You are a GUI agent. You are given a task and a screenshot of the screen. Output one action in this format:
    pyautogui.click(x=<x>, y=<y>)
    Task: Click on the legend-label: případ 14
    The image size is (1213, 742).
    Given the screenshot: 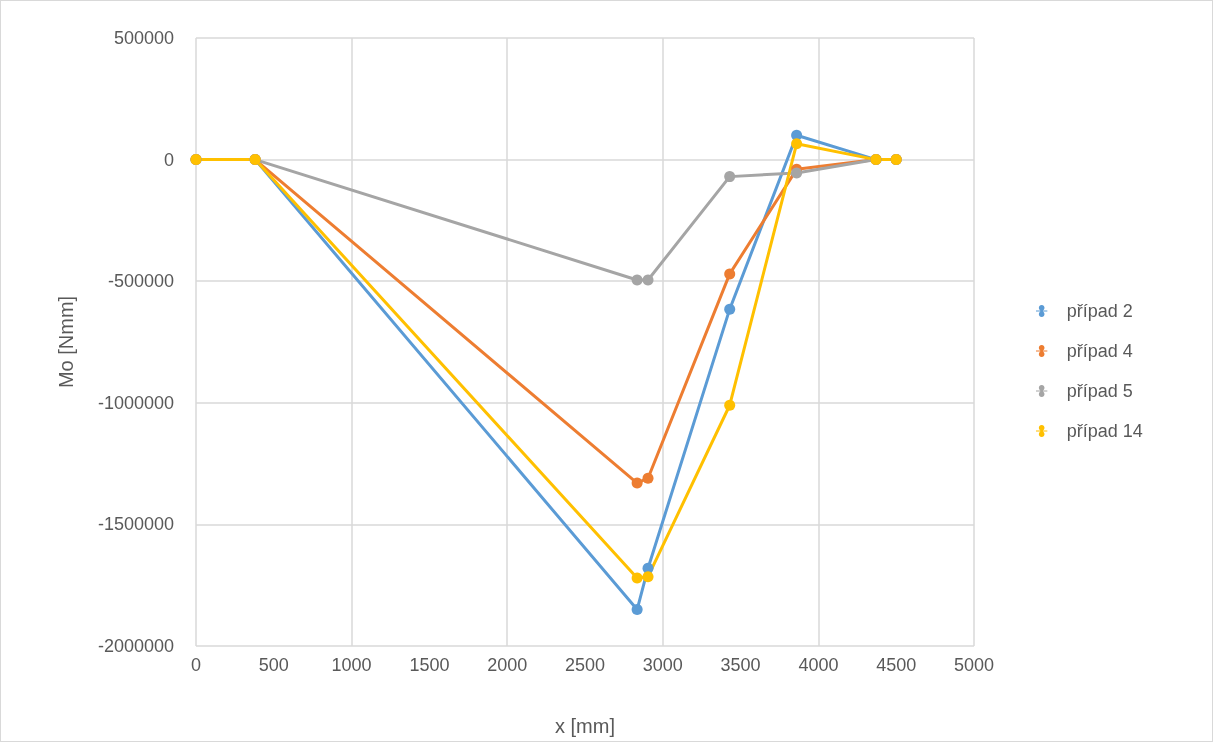 What is the action you would take?
    pyautogui.click(x=1104, y=431)
    